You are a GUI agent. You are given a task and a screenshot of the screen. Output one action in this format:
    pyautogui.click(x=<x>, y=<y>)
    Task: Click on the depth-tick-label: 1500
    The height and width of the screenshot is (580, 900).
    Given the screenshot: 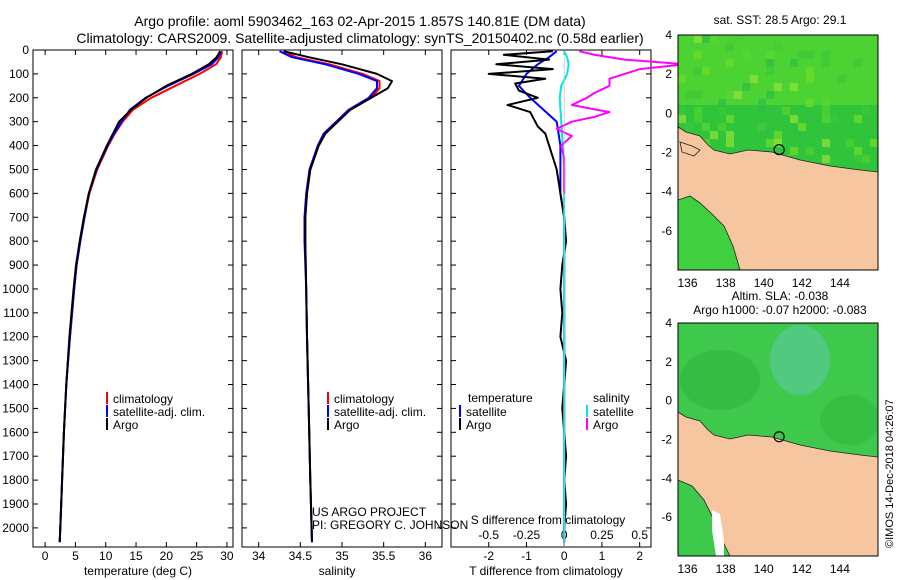 What is the action you would take?
    pyautogui.click(x=15, y=408)
    